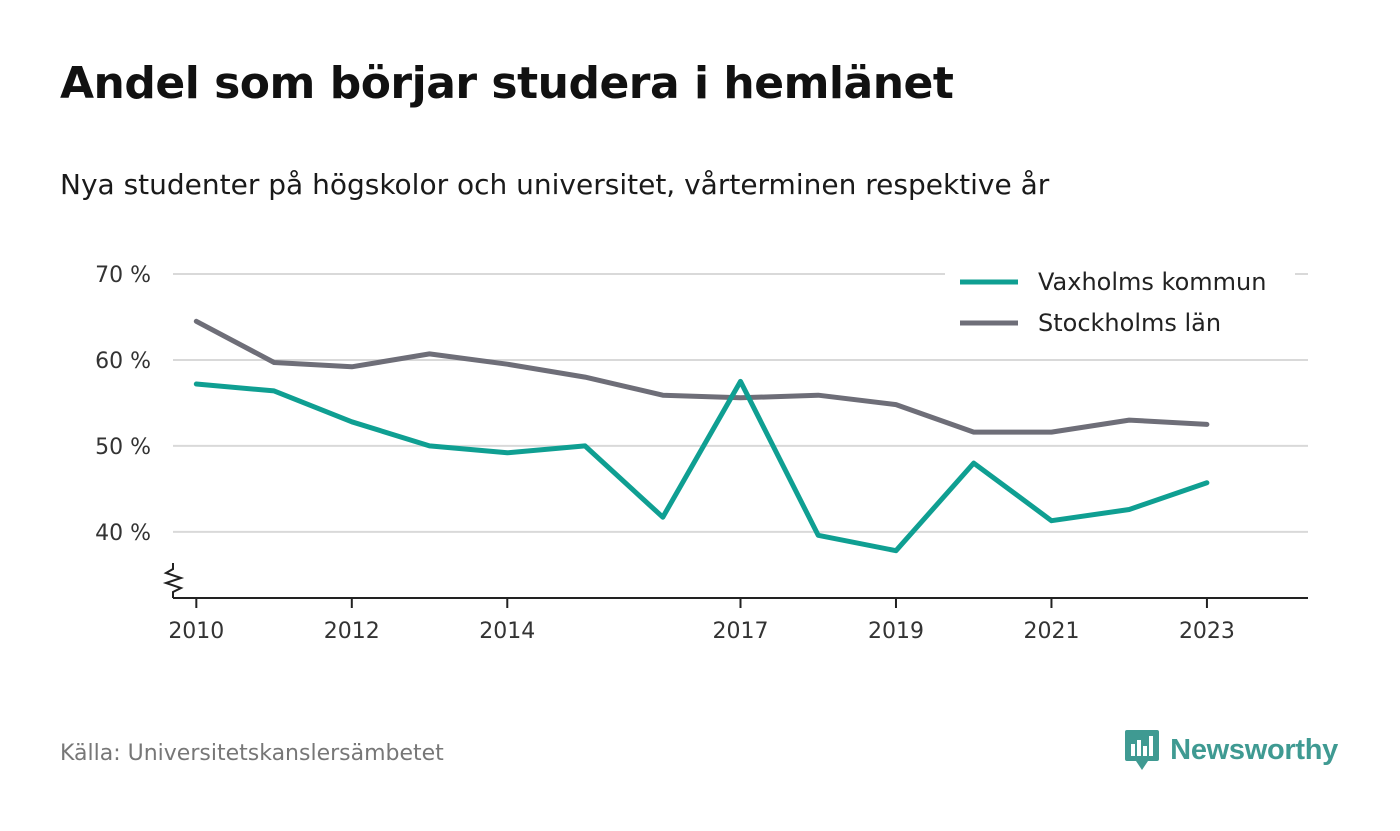 The width and height of the screenshot is (1400, 831). Describe the element at coordinates (352, 631) in the screenshot. I see `x-tick-label: 2012` at that location.